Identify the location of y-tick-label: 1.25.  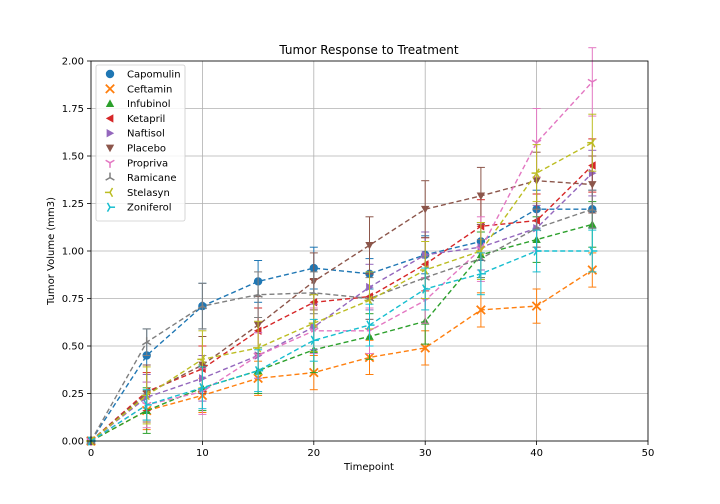
(73, 204).